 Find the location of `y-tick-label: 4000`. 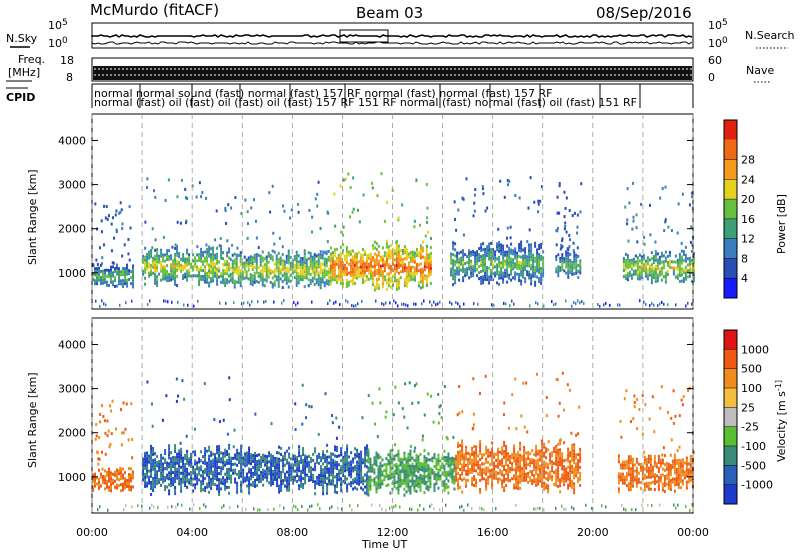

y-tick-label: 4000 is located at coordinates (72, 140).